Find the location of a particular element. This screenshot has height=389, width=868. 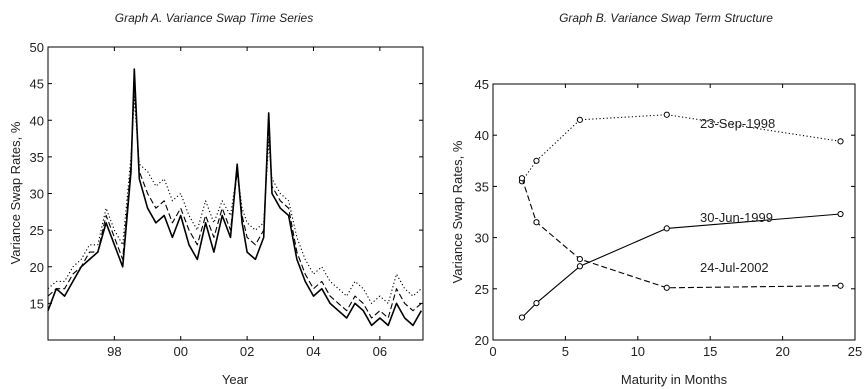

series-line-30-jun-1999 is located at coordinates (681, 265).